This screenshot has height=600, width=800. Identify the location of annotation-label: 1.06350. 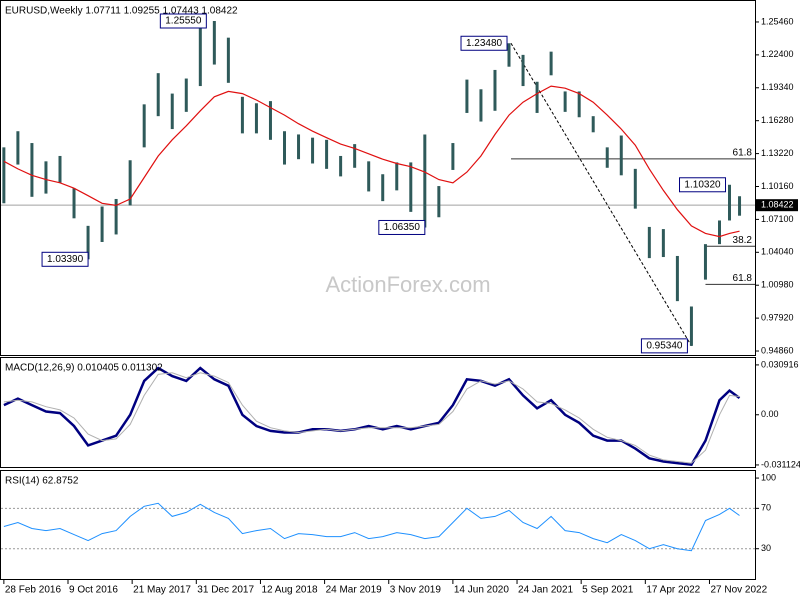
(402, 227).